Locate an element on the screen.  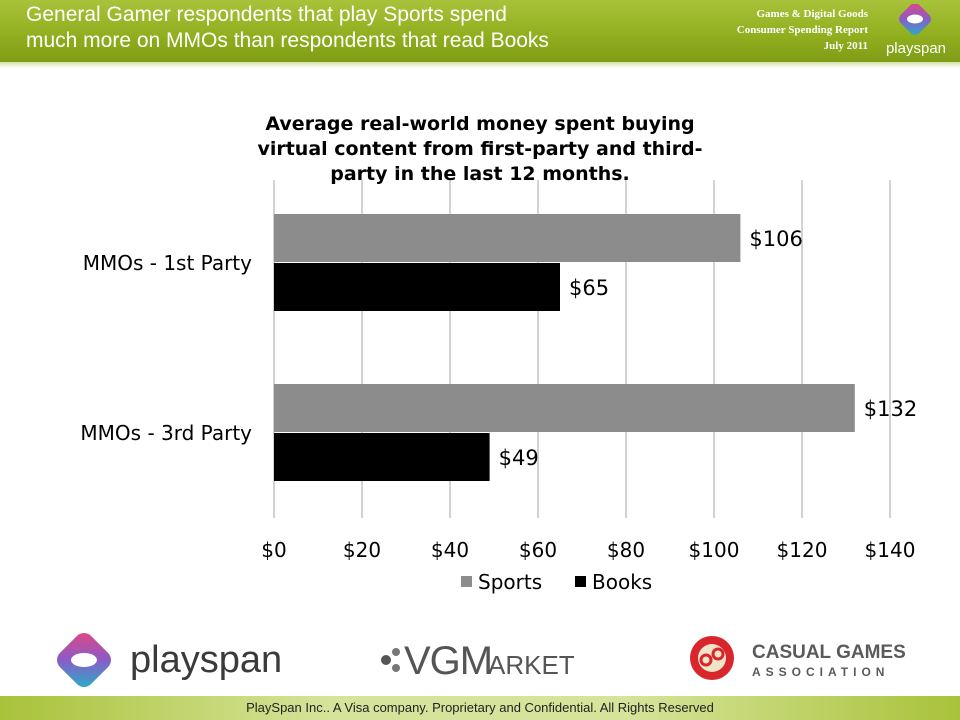
x-tick-label-7: $140 is located at coordinates (890, 550).